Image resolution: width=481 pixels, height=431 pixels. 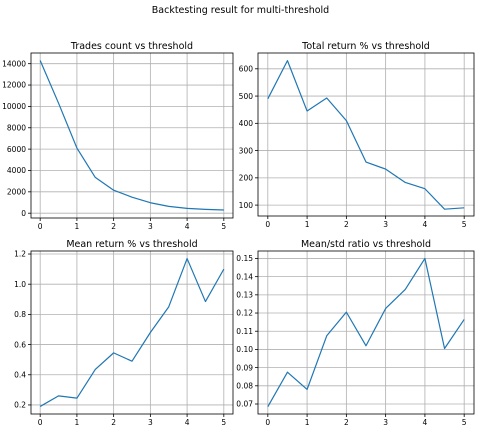 What do you see at coordinates (366, 244) in the screenshot?
I see `mean-std-ratio-title: Mean/std ratio vs threshold` at bounding box center [366, 244].